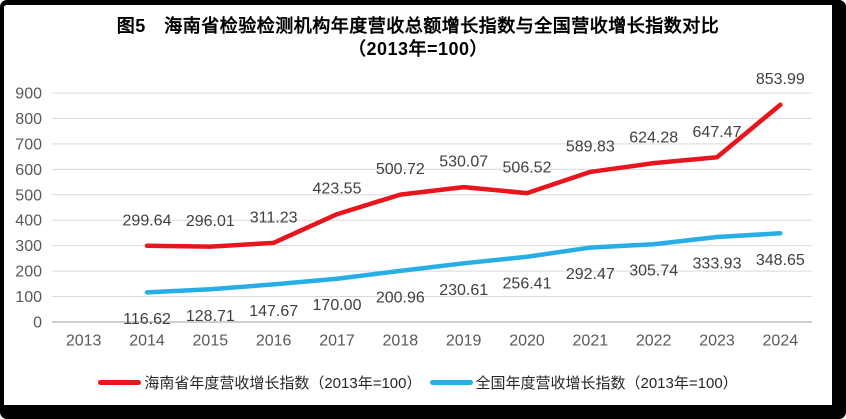 The width and height of the screenshot is (846, 419). Describe the element at coordinates (590, 146) in the screenshot. I see `svg-text: 589.83` at that location.